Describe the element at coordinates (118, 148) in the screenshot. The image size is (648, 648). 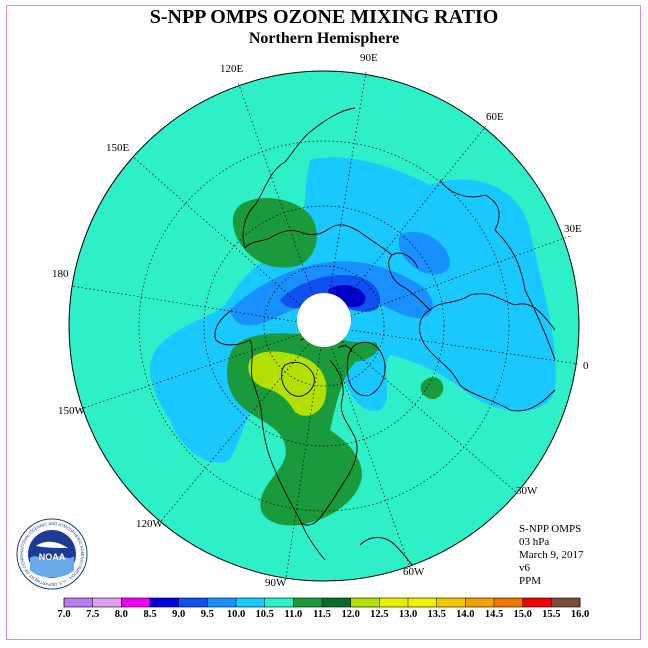
I see `lon-label-150e: 150E` at that location.